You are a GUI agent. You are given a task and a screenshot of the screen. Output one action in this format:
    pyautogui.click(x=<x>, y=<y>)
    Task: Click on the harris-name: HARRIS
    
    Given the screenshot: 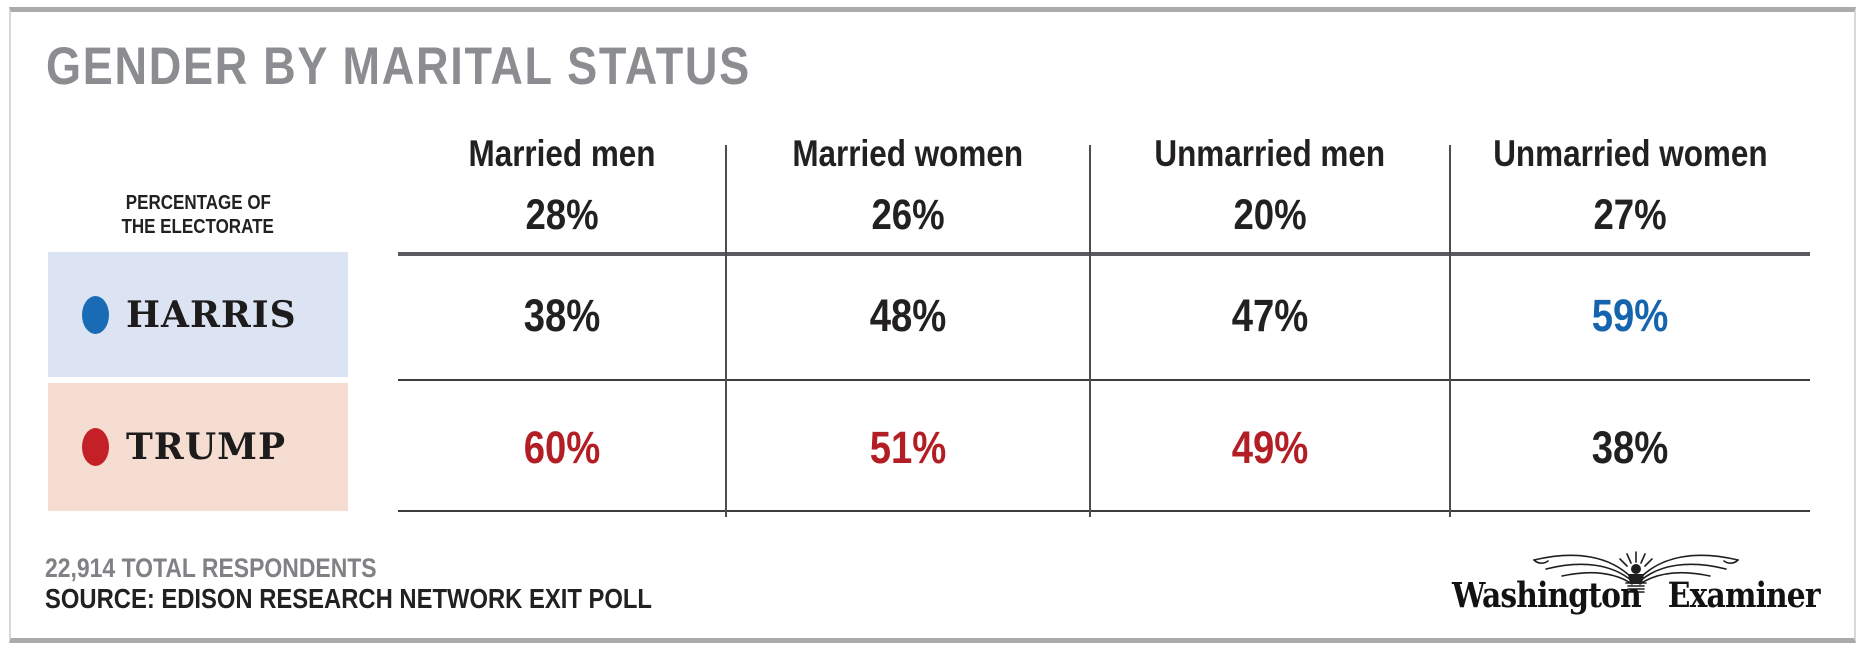 What is the action you would take?
    pyautogui.click(x=211, y=314)
    